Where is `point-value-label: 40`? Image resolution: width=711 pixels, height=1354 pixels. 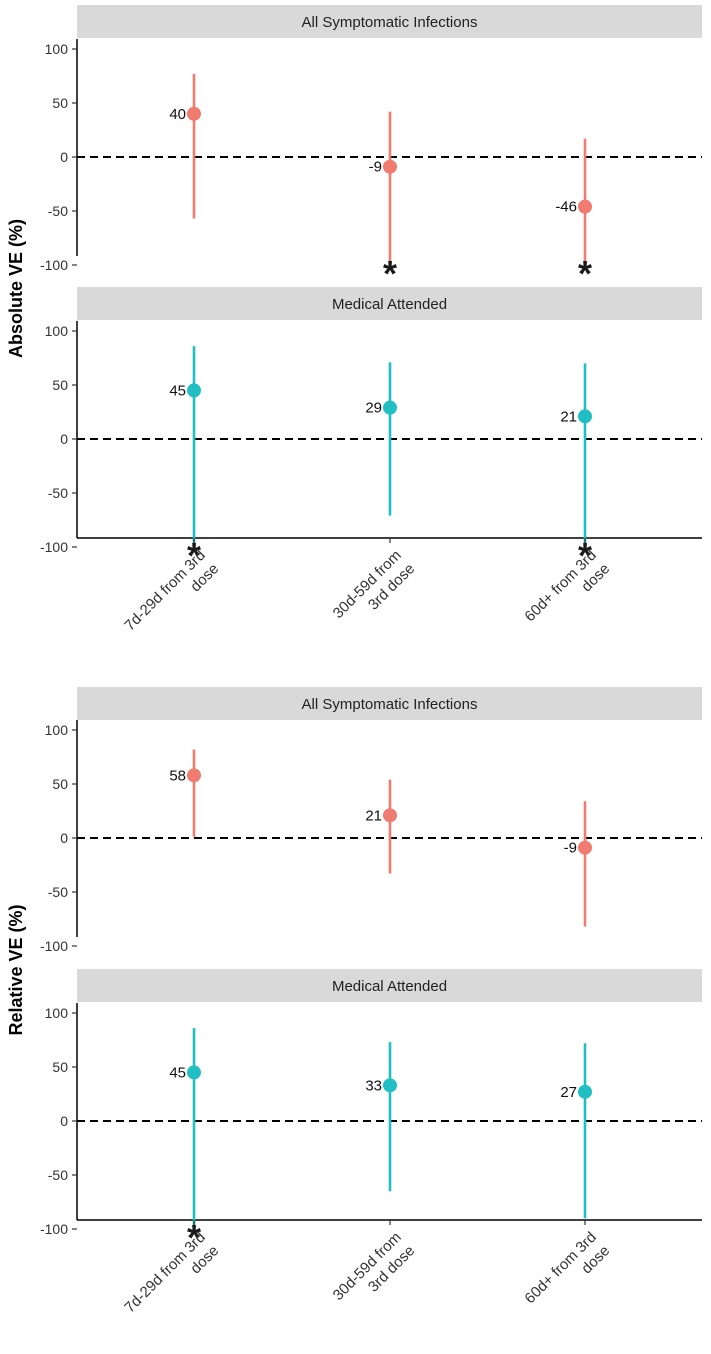 point-value-label: 40 is located at coordinates (177, 114).